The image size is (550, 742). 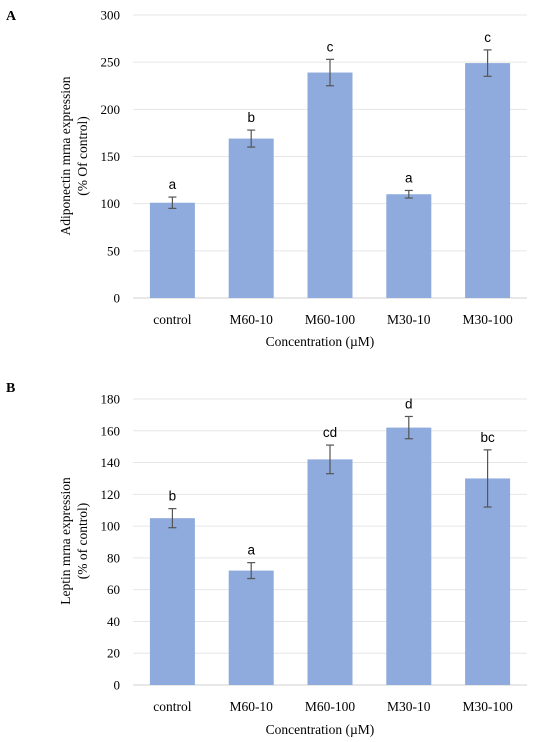 What do you see at coordinates (113, 653) in the screenshot?
I see `y-tick-label: 20` at bounding box center [113, 653].